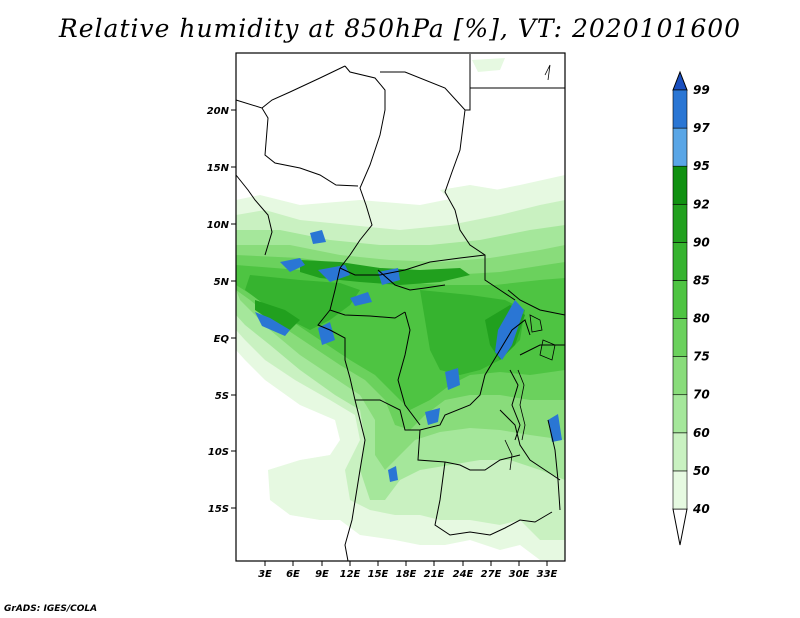 The image size is (800, 618). What do you see at coordinates (350, 574) in the screenshot?
I see `lon-label-12e: 12E` at bounding box center [350, 574].